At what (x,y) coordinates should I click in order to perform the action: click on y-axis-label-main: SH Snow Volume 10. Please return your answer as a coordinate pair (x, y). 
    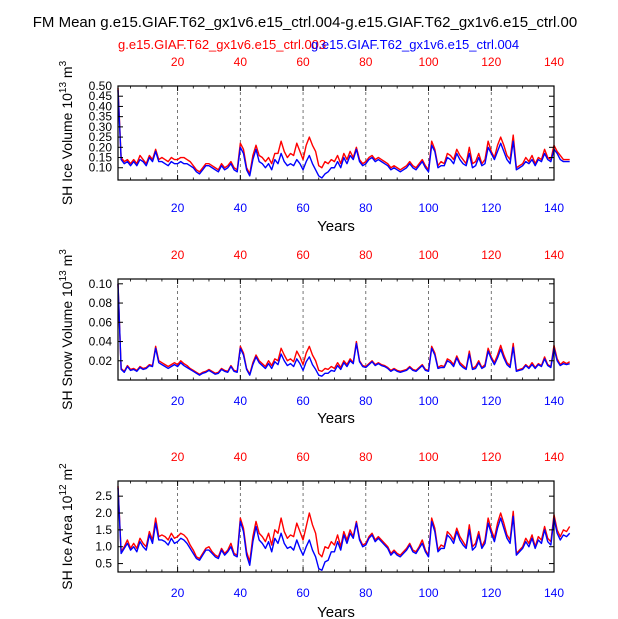
    Looking at the image, I should click on (67, 345).